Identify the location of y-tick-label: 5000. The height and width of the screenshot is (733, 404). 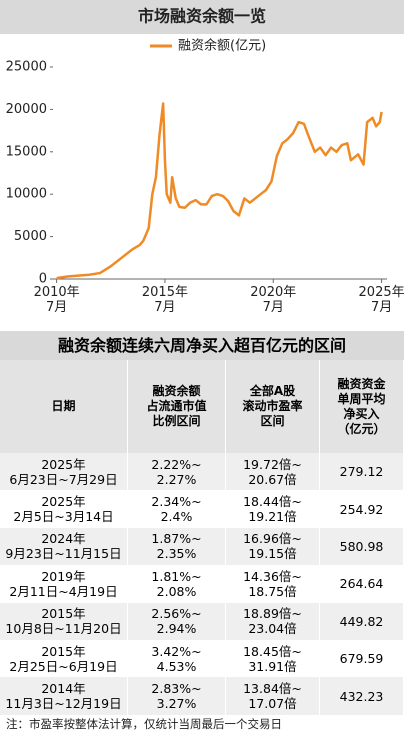
(30, 236).